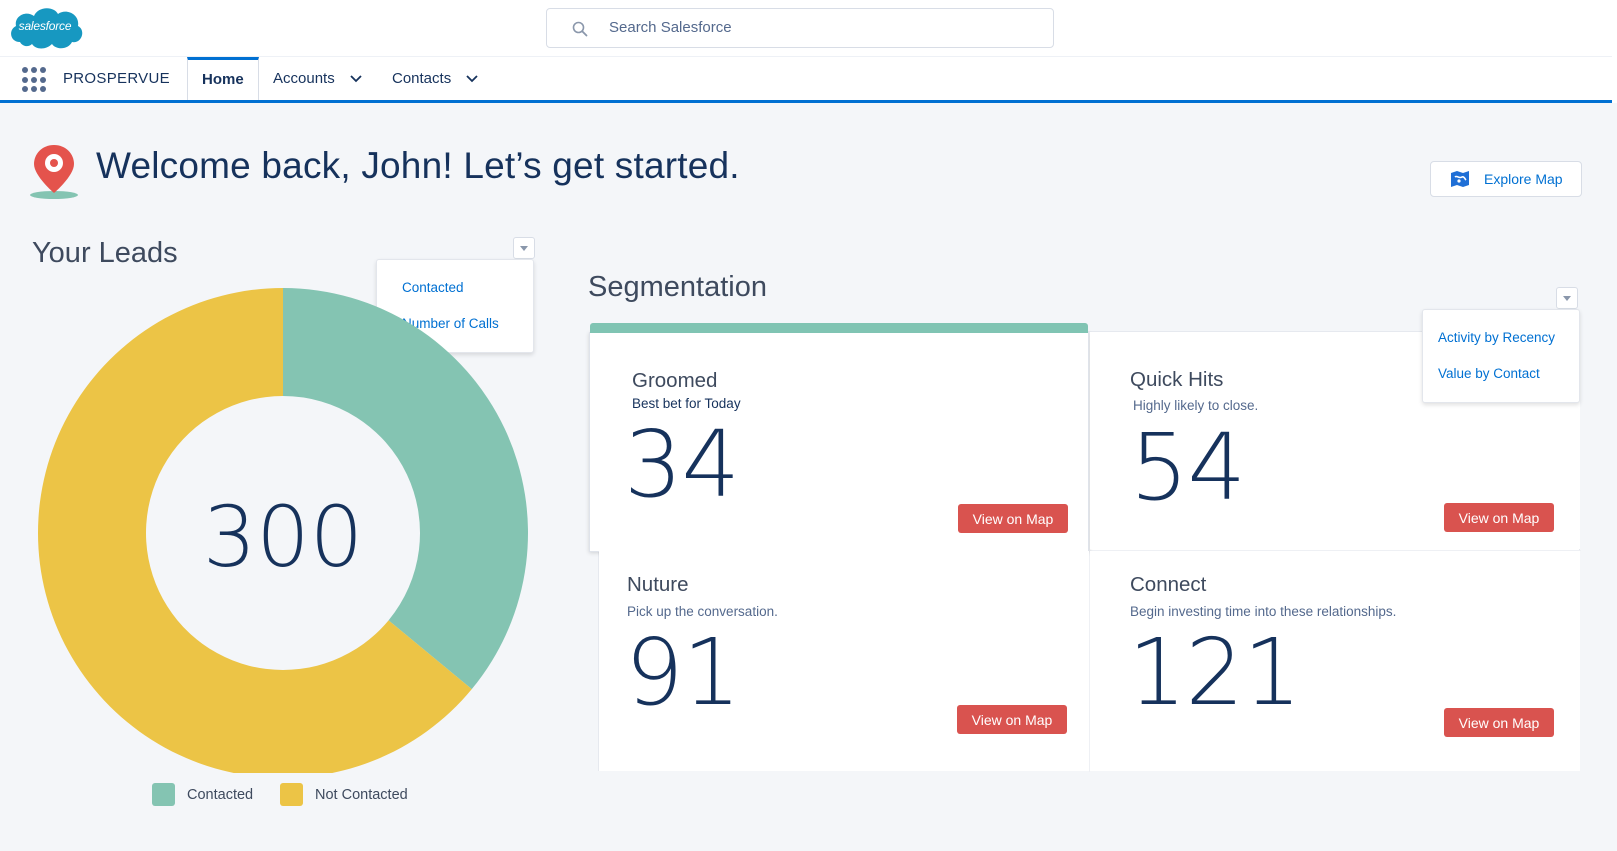 The width and height of the screenshot is (1617, 851). What do you see at coordinates (675, 380) in the screenshot?
I see `segment-name: Groomed` at bounding box center [675, 380].